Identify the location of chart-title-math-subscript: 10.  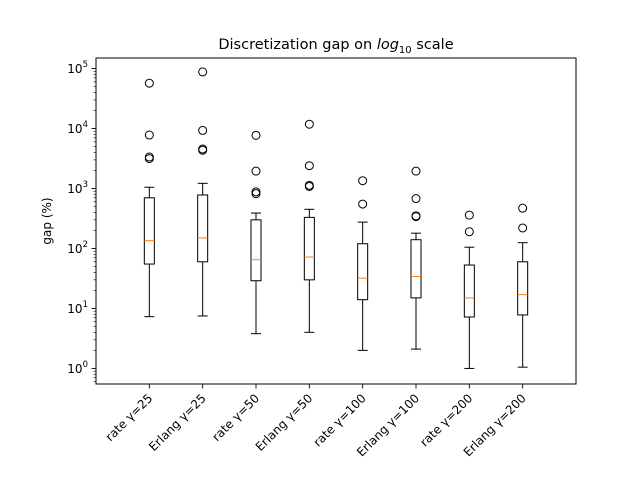
(405, 50).